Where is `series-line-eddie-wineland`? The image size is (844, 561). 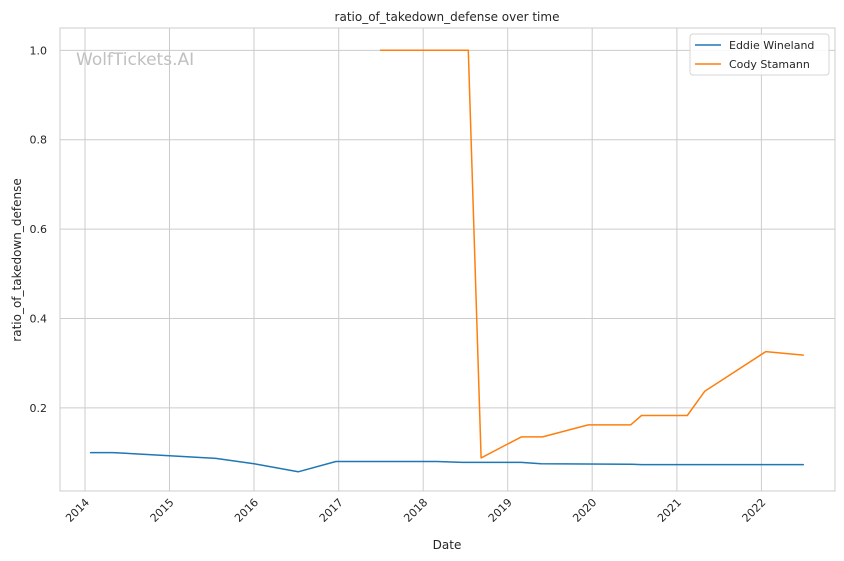
series-line-eddie-wineland is located at coordinates (447, 462).